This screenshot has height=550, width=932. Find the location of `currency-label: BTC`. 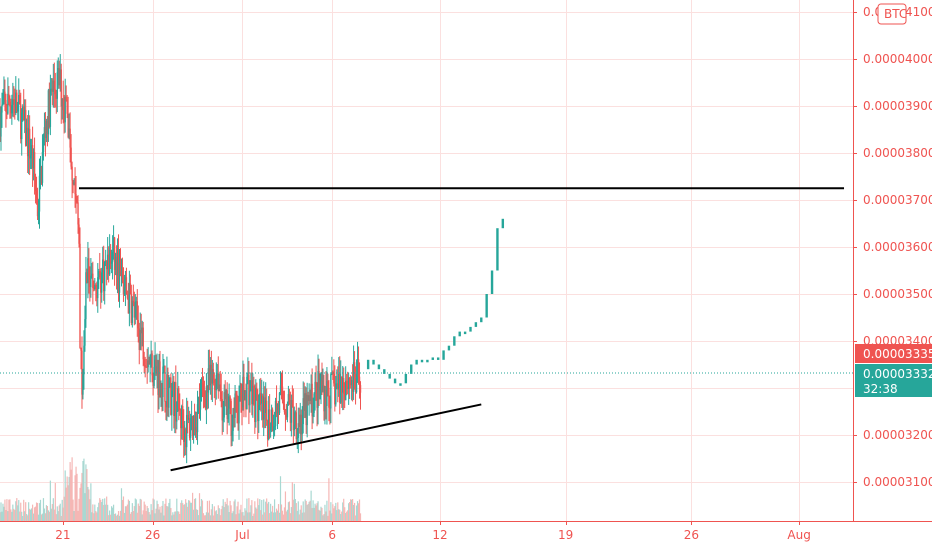

currency-label: BTC is located at coordinates (892, 14).